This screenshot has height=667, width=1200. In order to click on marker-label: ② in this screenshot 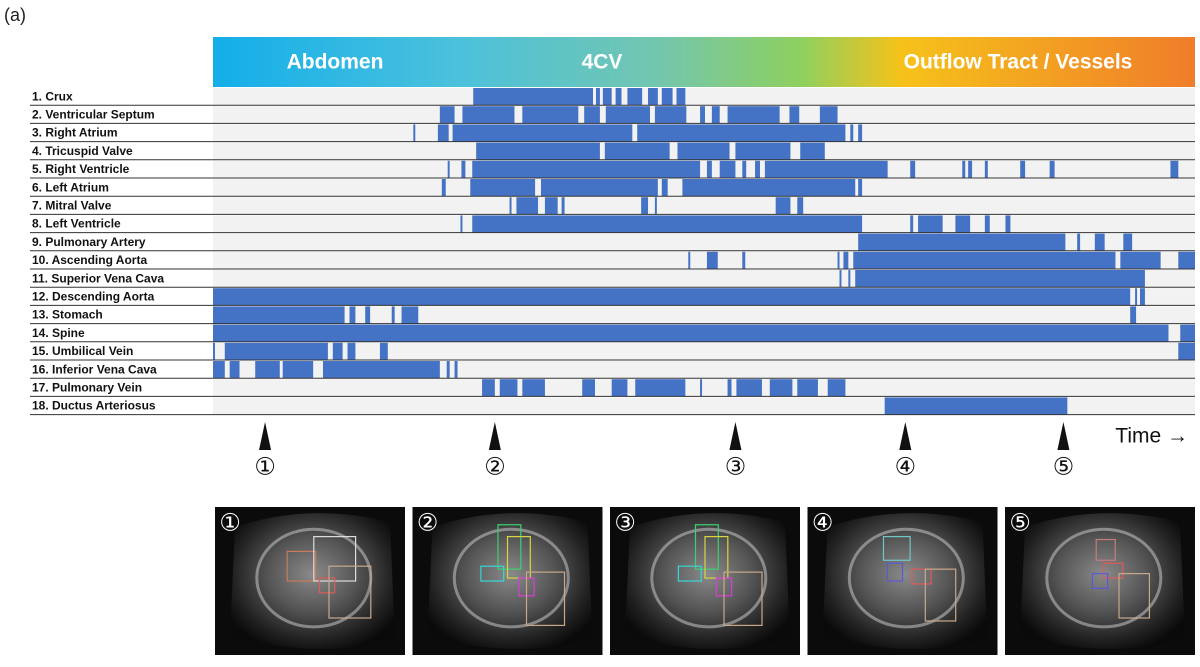, I will do `click(495, 466)`.